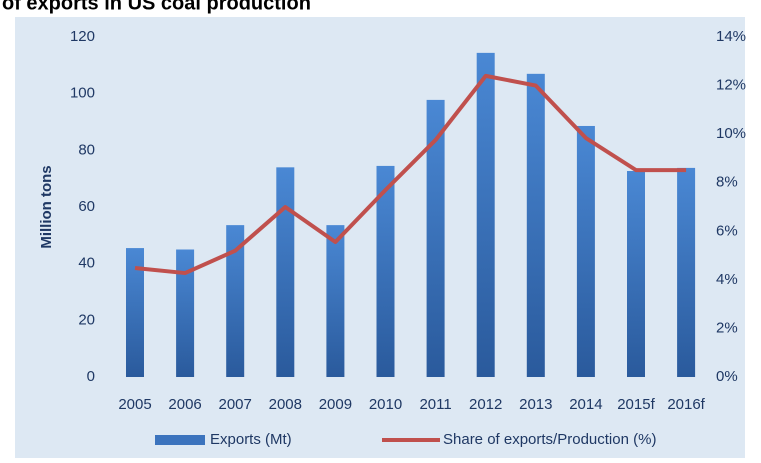 This screenshot has height=463, width=761. Describe the element at coordinates (435, 404) in the screenshot. I see `x-tick-label: 2011` at that location.